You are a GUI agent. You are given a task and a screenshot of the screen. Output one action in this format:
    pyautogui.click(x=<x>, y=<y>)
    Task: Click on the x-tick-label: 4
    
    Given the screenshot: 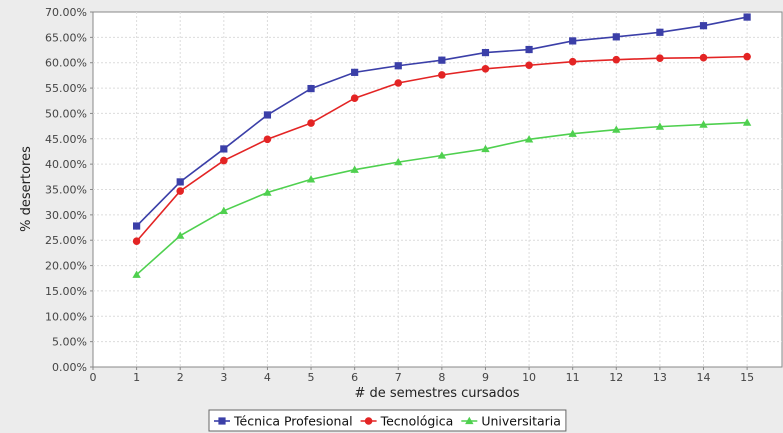 What is the action you would take?
    pyautogui.click(x=267, y=377)
    